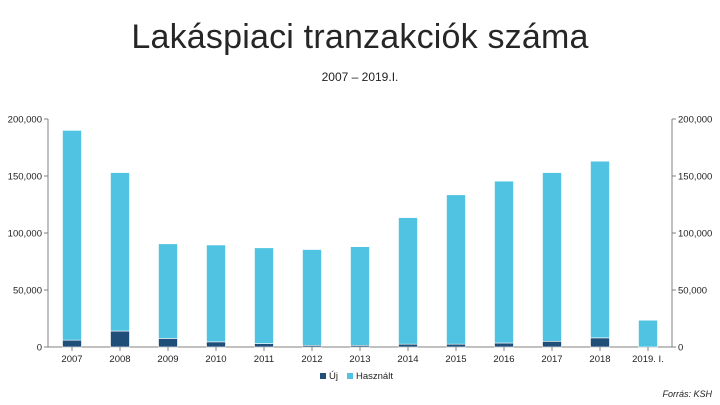 The height and width of the screenshot is (405, 720). What do you see at coordinates (333, 376) in the screenshot?
I see `legend-label-new: Új` at bounding box center [333, 376].